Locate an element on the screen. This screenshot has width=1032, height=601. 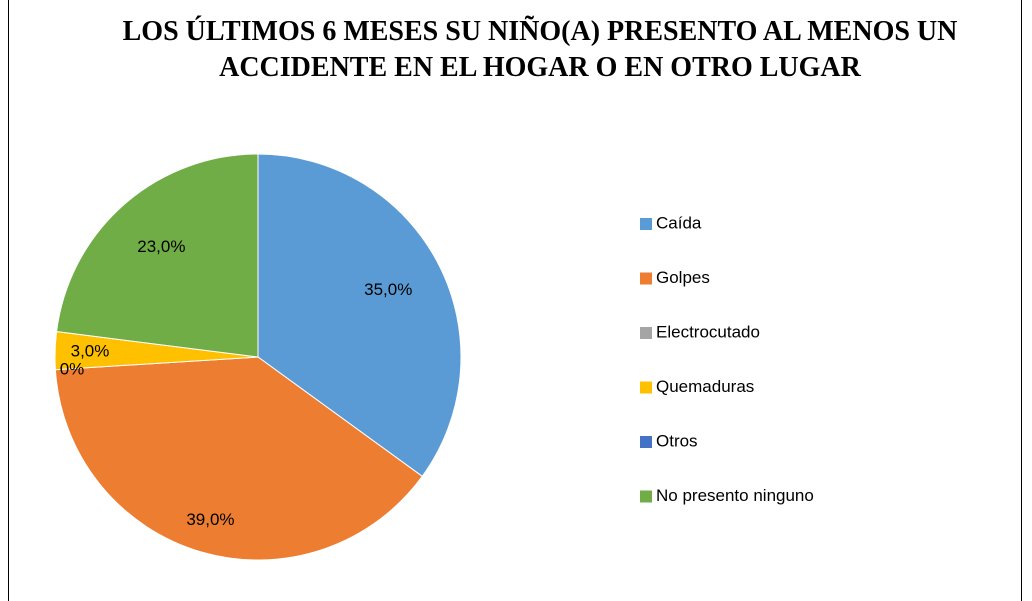
legend-label: Electrocutado is located at coordinates (708, 331).